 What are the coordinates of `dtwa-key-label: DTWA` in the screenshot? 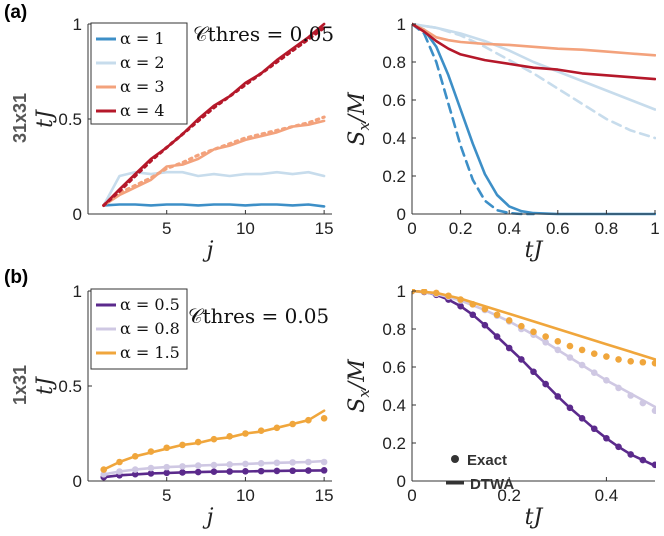 It's located at (492, 484).